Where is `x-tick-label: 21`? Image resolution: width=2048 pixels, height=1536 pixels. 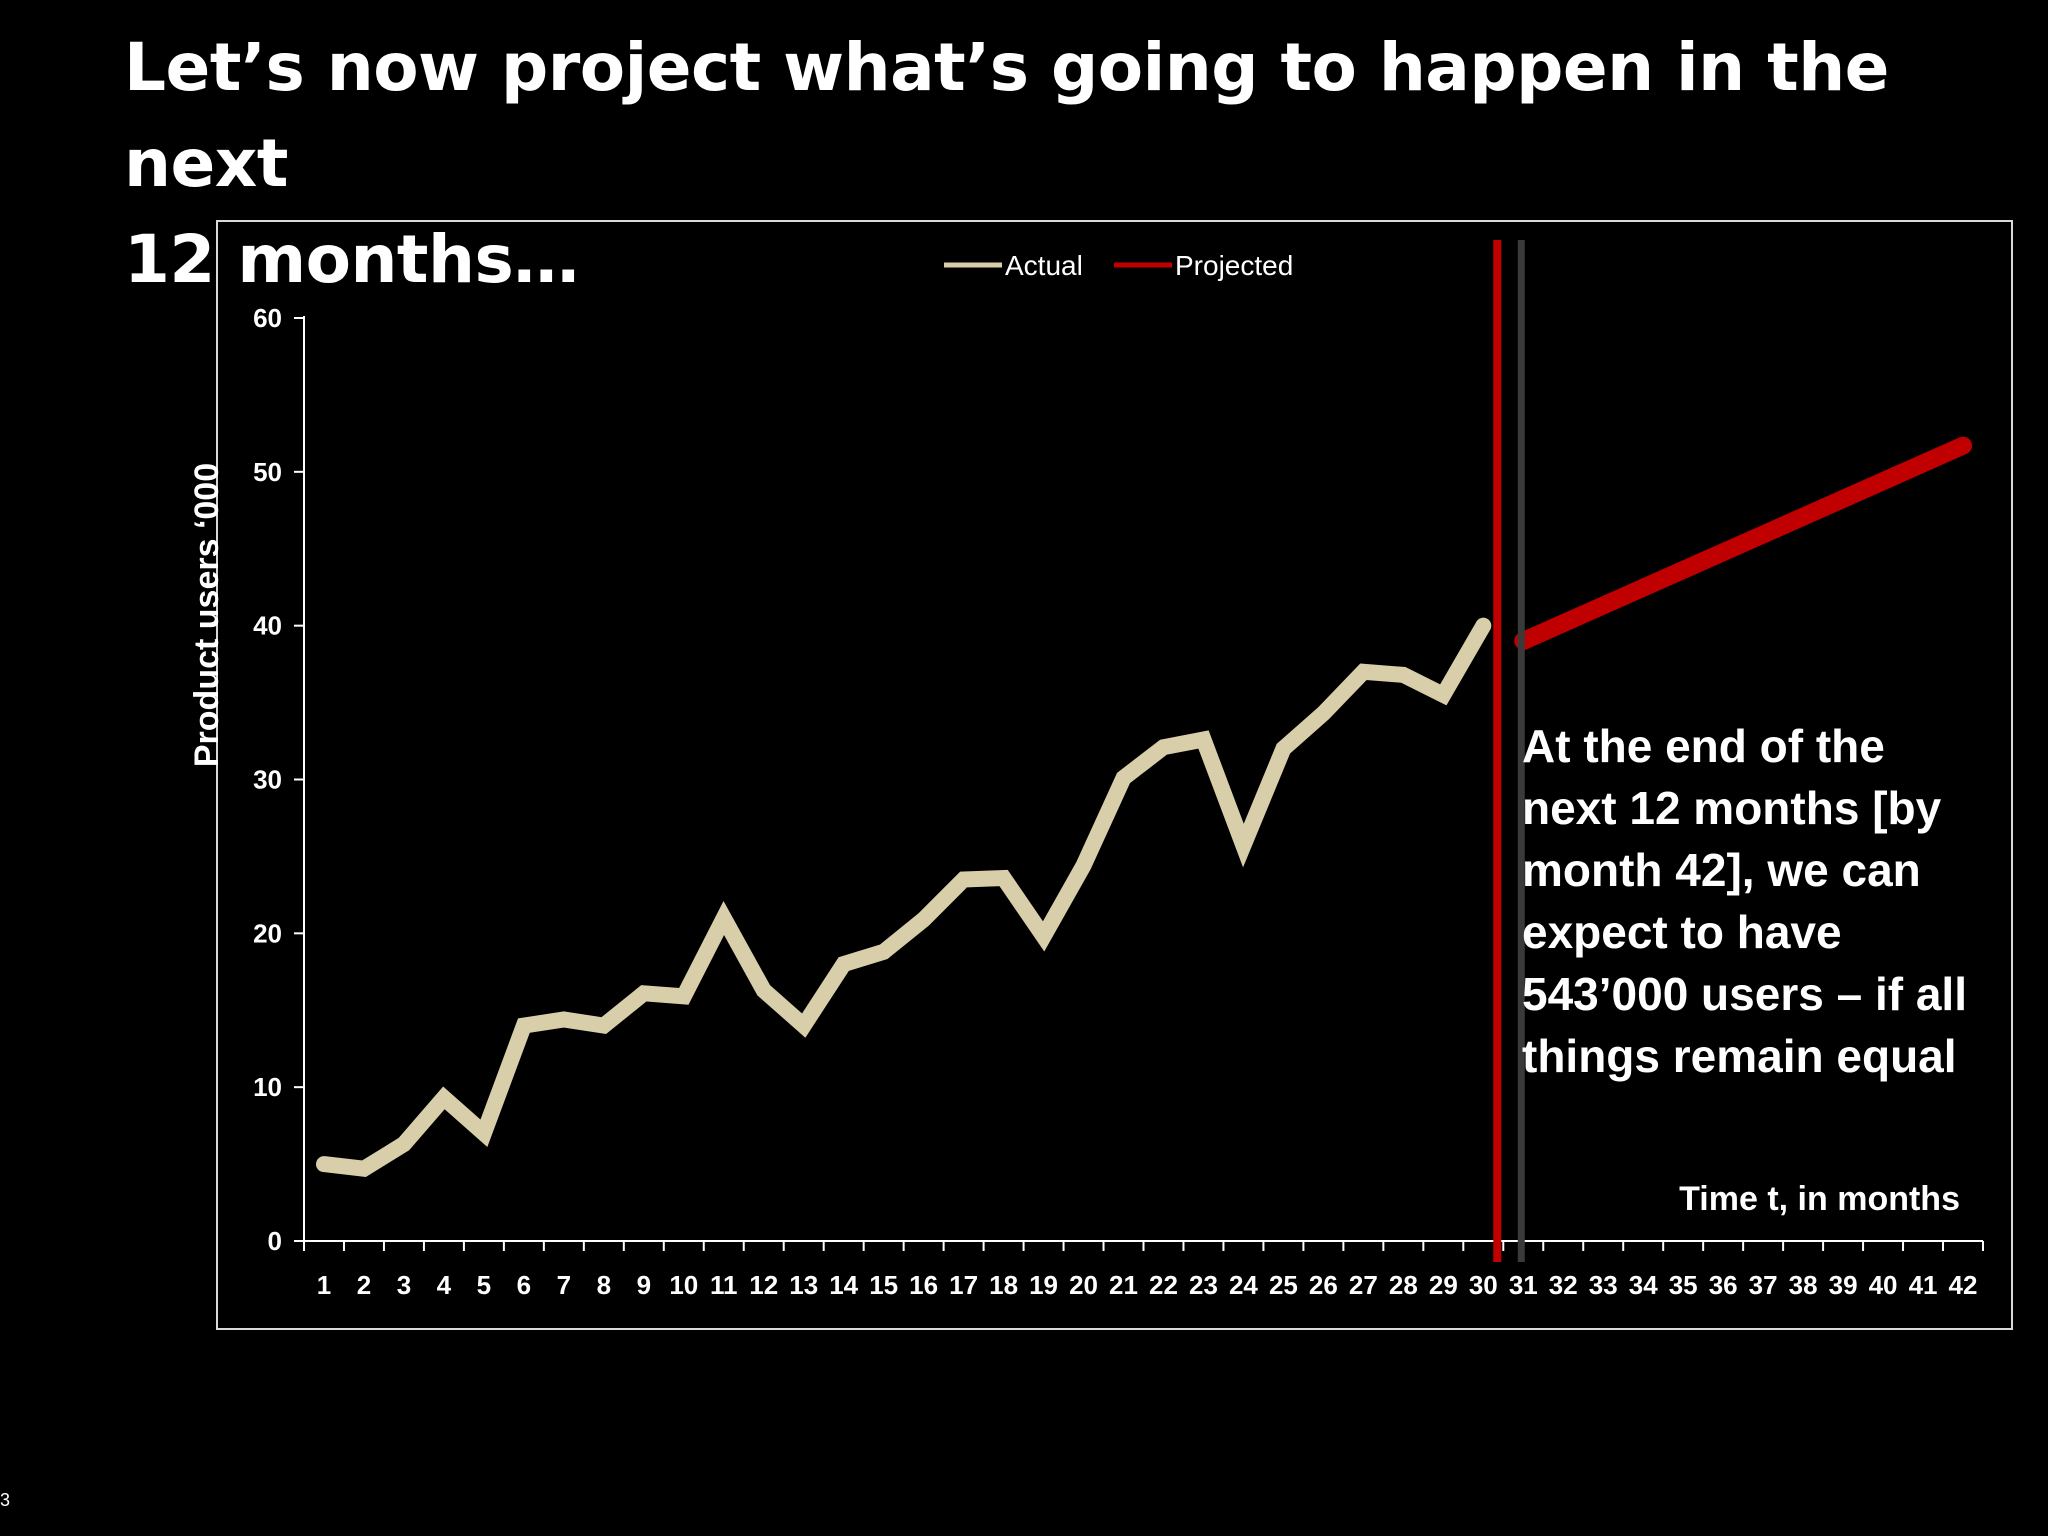 x-tick-label: 21 is located at coordinates (1123, 1285).